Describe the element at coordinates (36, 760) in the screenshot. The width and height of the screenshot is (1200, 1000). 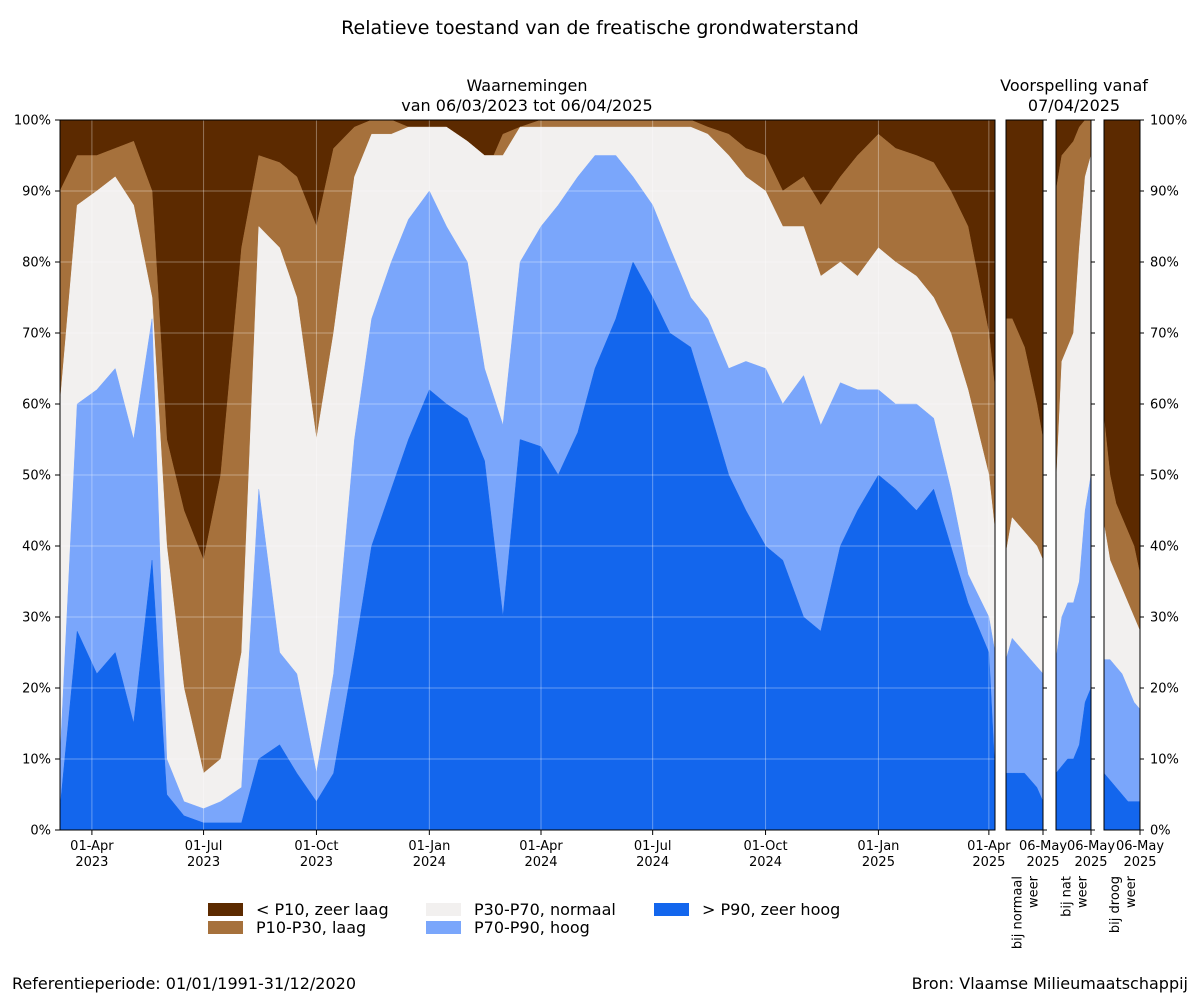
I see `y-tick-label: 10%` at that location.